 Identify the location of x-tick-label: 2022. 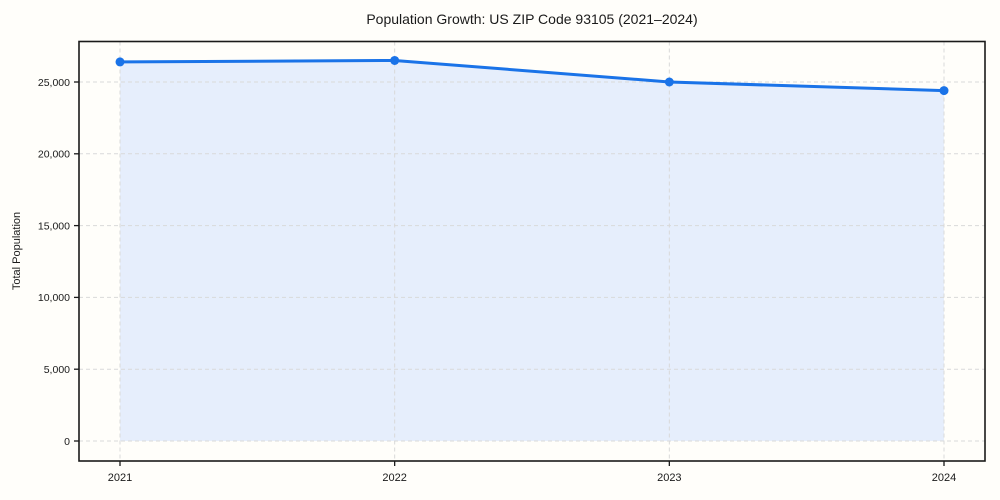
(394, 478).